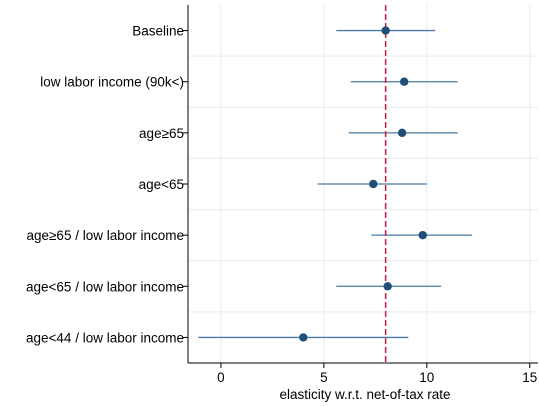  I want to click on category-label-2: age≥65, so click(161, 133).